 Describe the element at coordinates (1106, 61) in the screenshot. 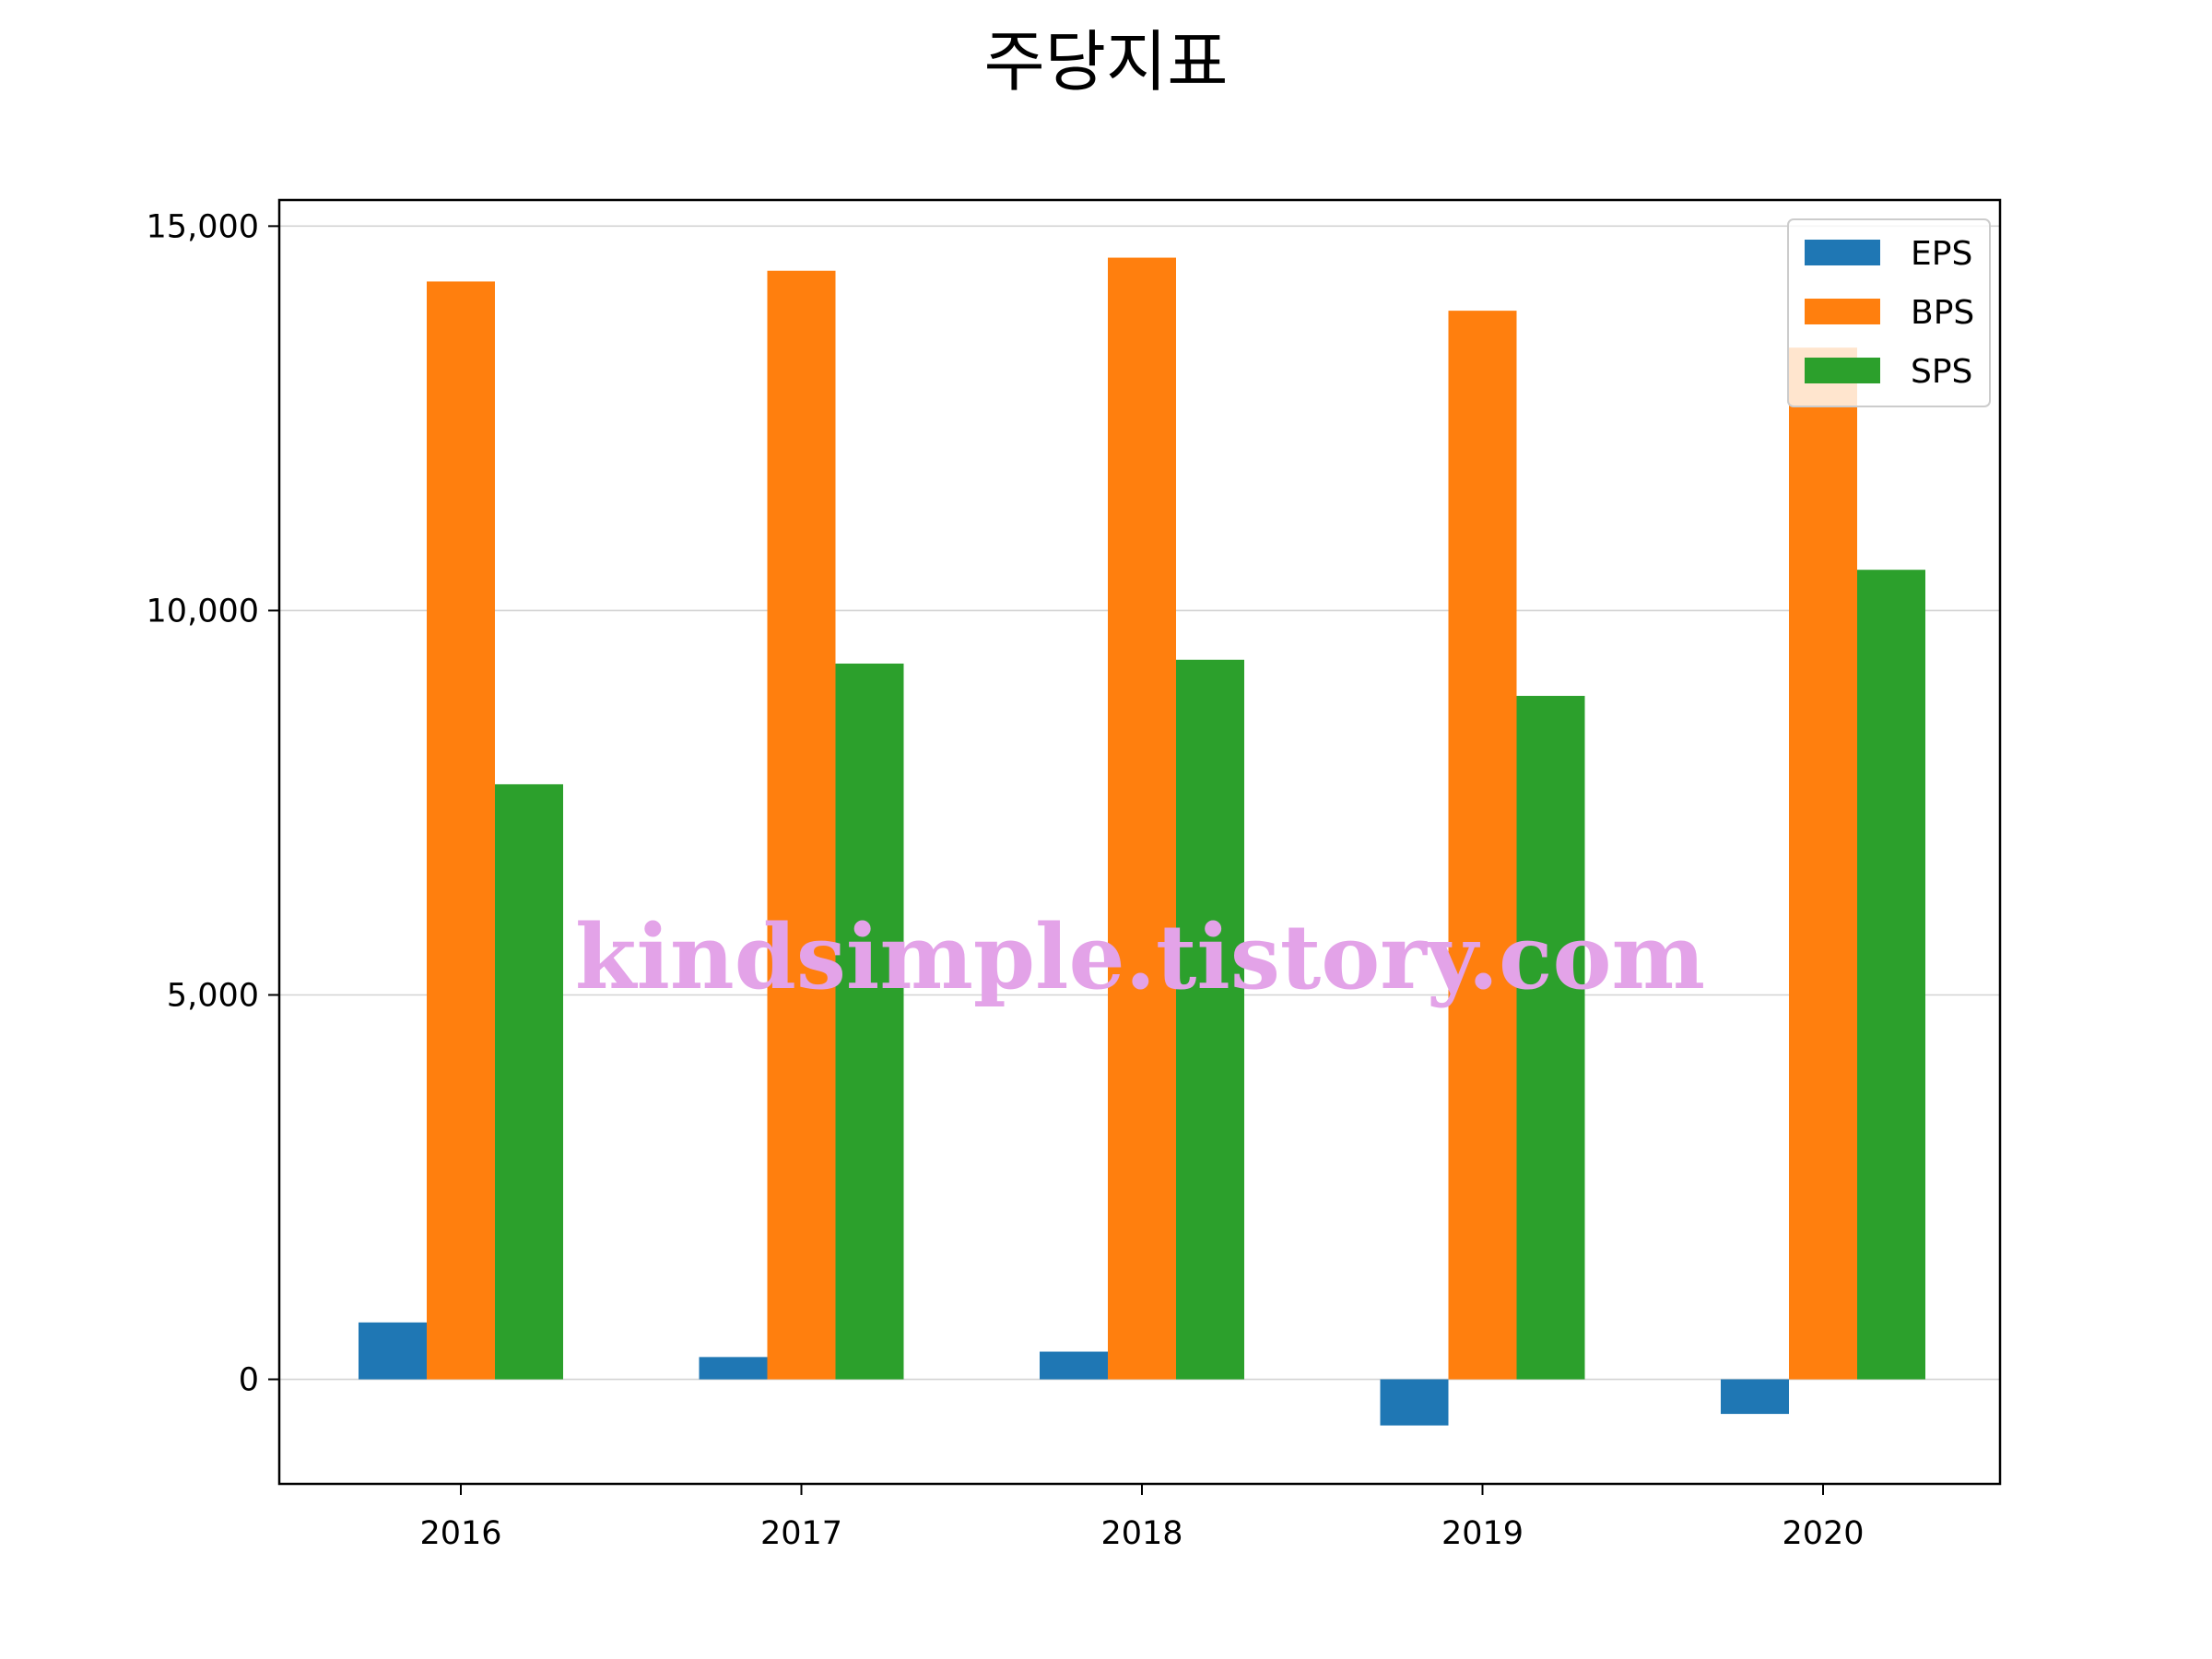

I see `chart-title: 주당지표` at that location.